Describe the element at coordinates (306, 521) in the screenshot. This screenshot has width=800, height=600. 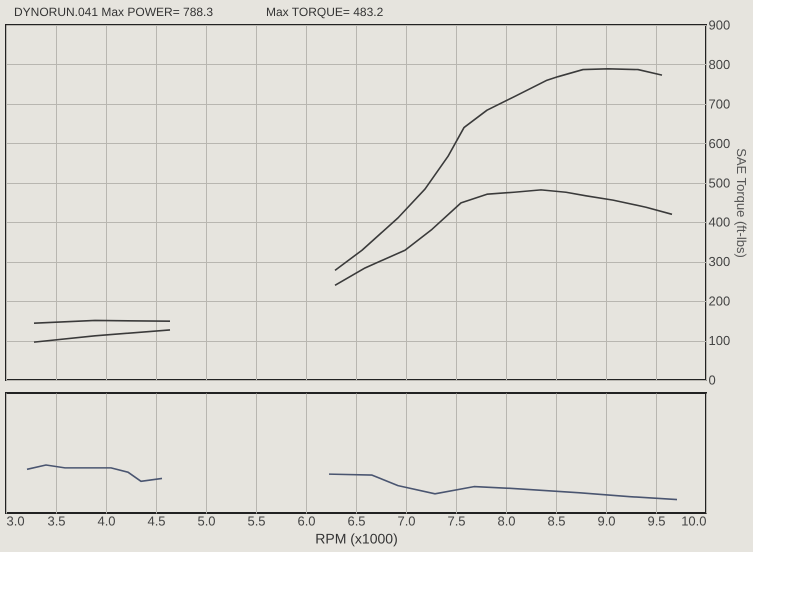
I see `x-tick-label: 6.0` at that location.